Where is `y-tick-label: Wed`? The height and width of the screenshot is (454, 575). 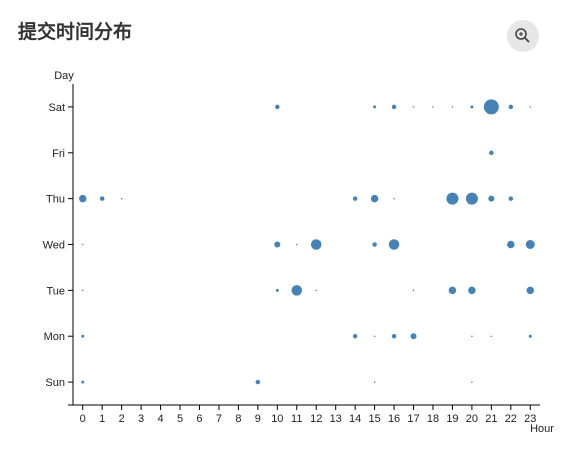 y-tick-label: Wed is located at coordinates (54, 246).